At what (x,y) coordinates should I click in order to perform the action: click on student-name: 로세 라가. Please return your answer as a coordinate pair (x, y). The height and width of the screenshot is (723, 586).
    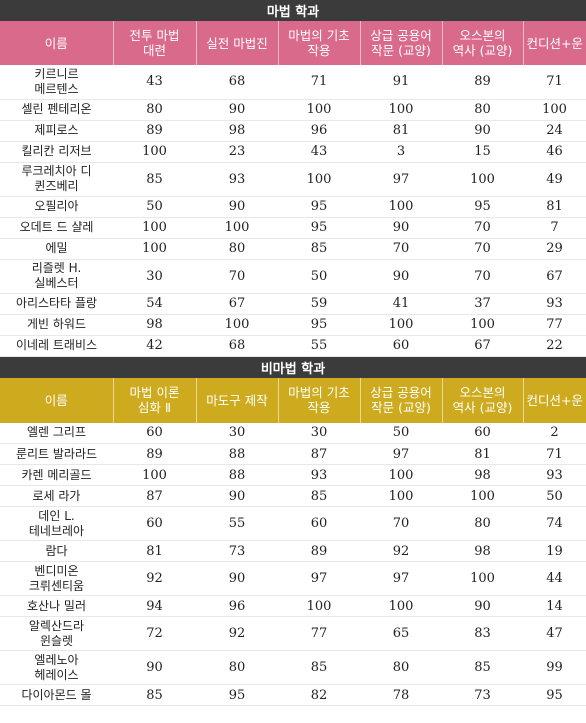
    Looking at the image, I should click on (56, 496).